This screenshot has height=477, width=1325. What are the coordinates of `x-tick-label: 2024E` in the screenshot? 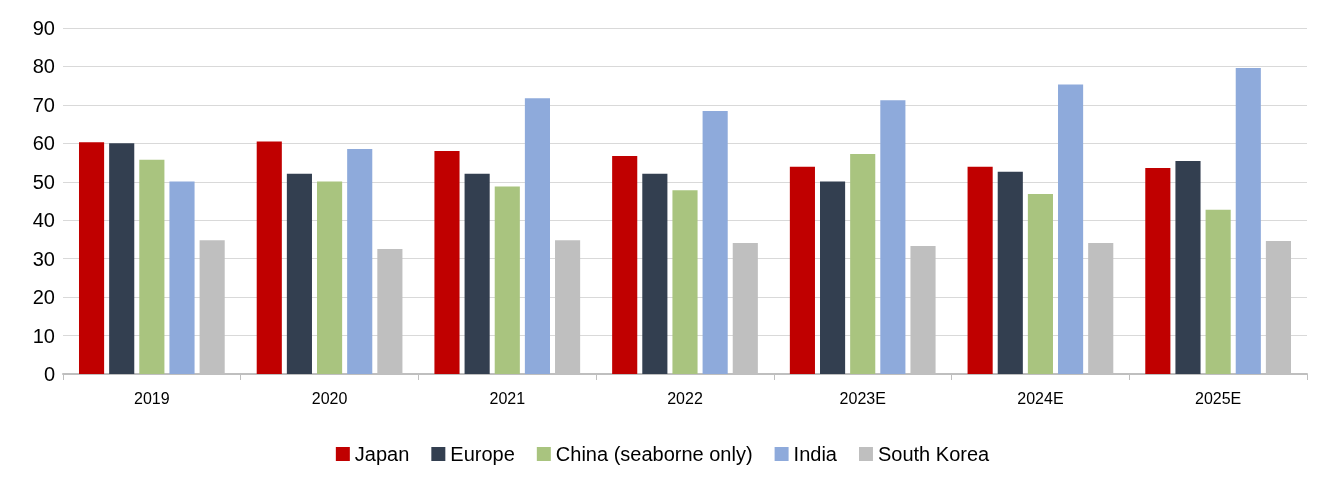 It's located at (1040, 398).